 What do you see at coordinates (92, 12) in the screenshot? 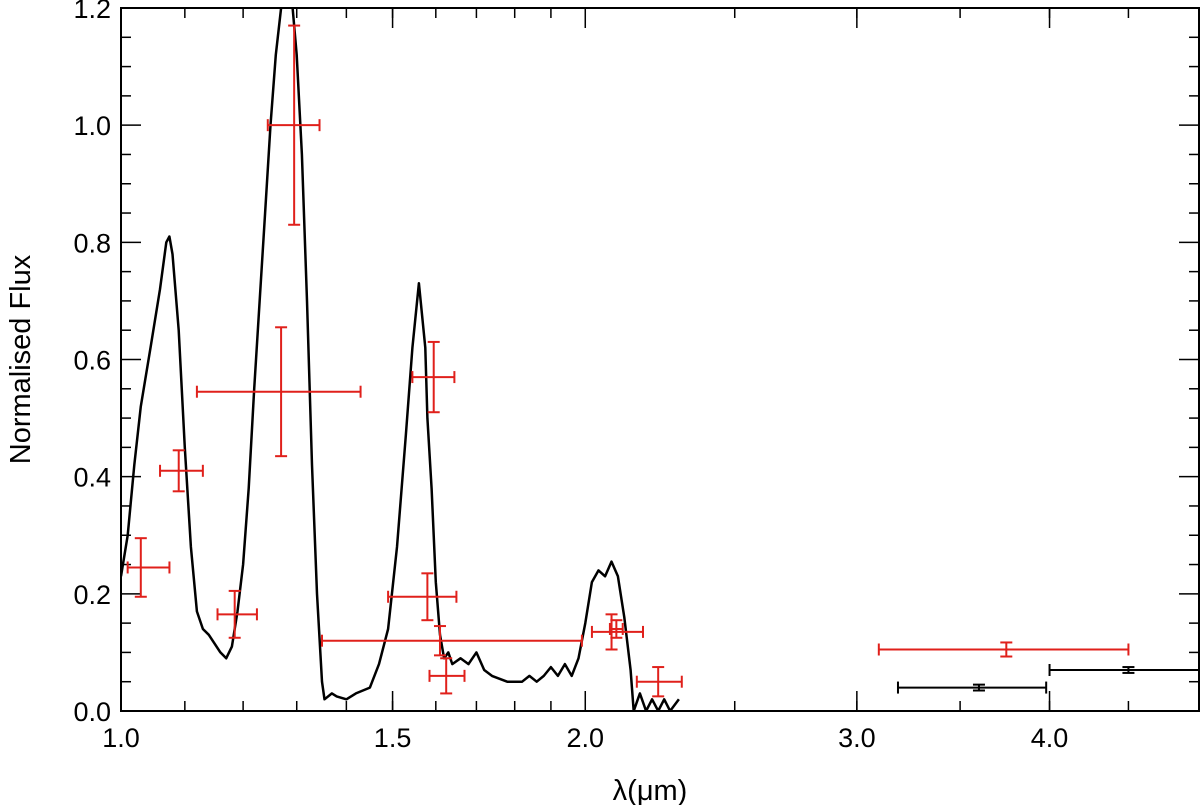
I see `y-tick-label: 1.2` at bounding box center [92, 12].